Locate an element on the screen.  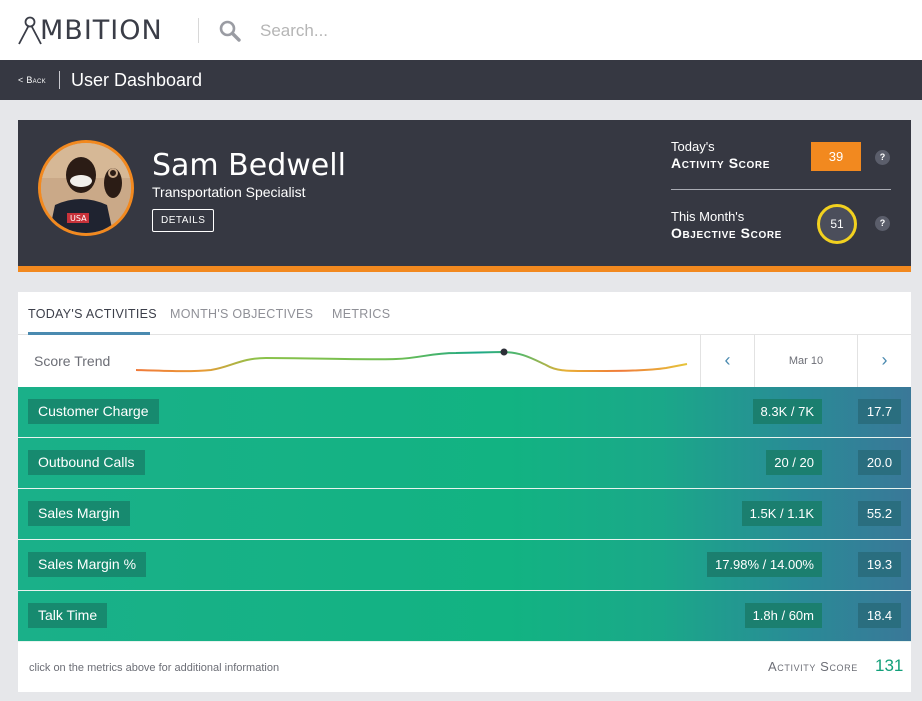
footer-activity-score-value: 131 is located at coordinates (889, 665).